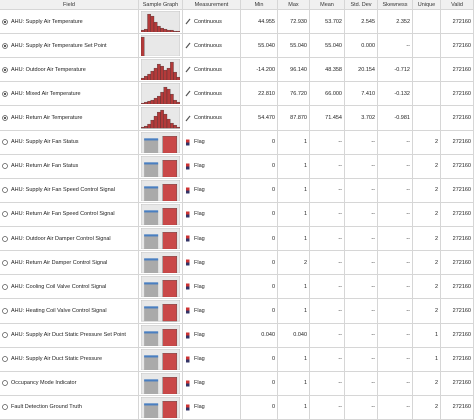 This screenshot has width=474, height=420. What do you see at coordinates (59, 45) in the screenshot?
I see `field: AHU: Supply Air Temperature Set Point` at bounding box center [59, 45].